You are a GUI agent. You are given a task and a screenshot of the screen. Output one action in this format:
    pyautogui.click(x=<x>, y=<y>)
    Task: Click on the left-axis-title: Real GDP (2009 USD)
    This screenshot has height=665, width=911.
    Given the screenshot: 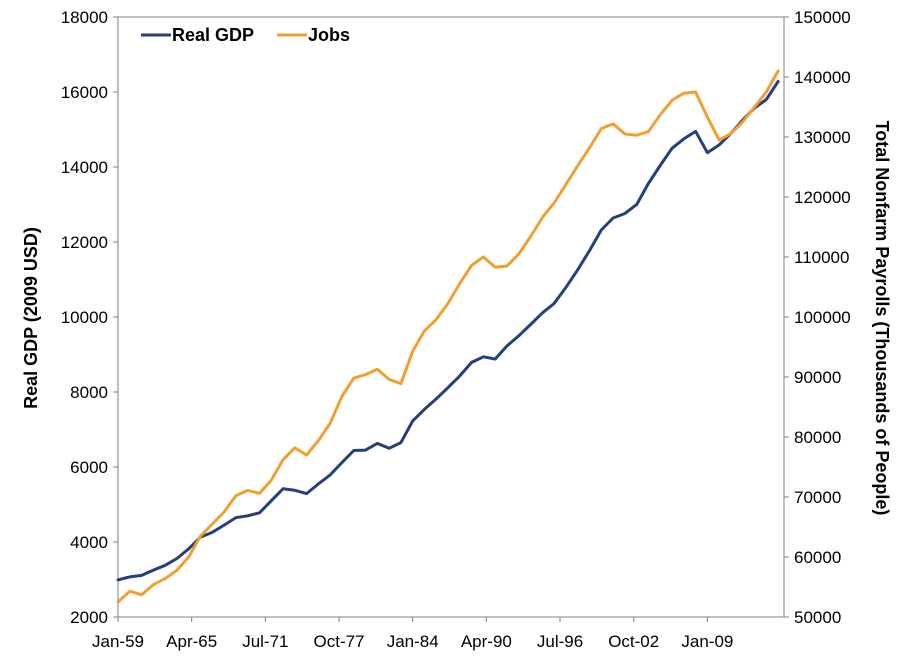 What is the action you would take?
    pyautogui.click(x=31, y=318)
    